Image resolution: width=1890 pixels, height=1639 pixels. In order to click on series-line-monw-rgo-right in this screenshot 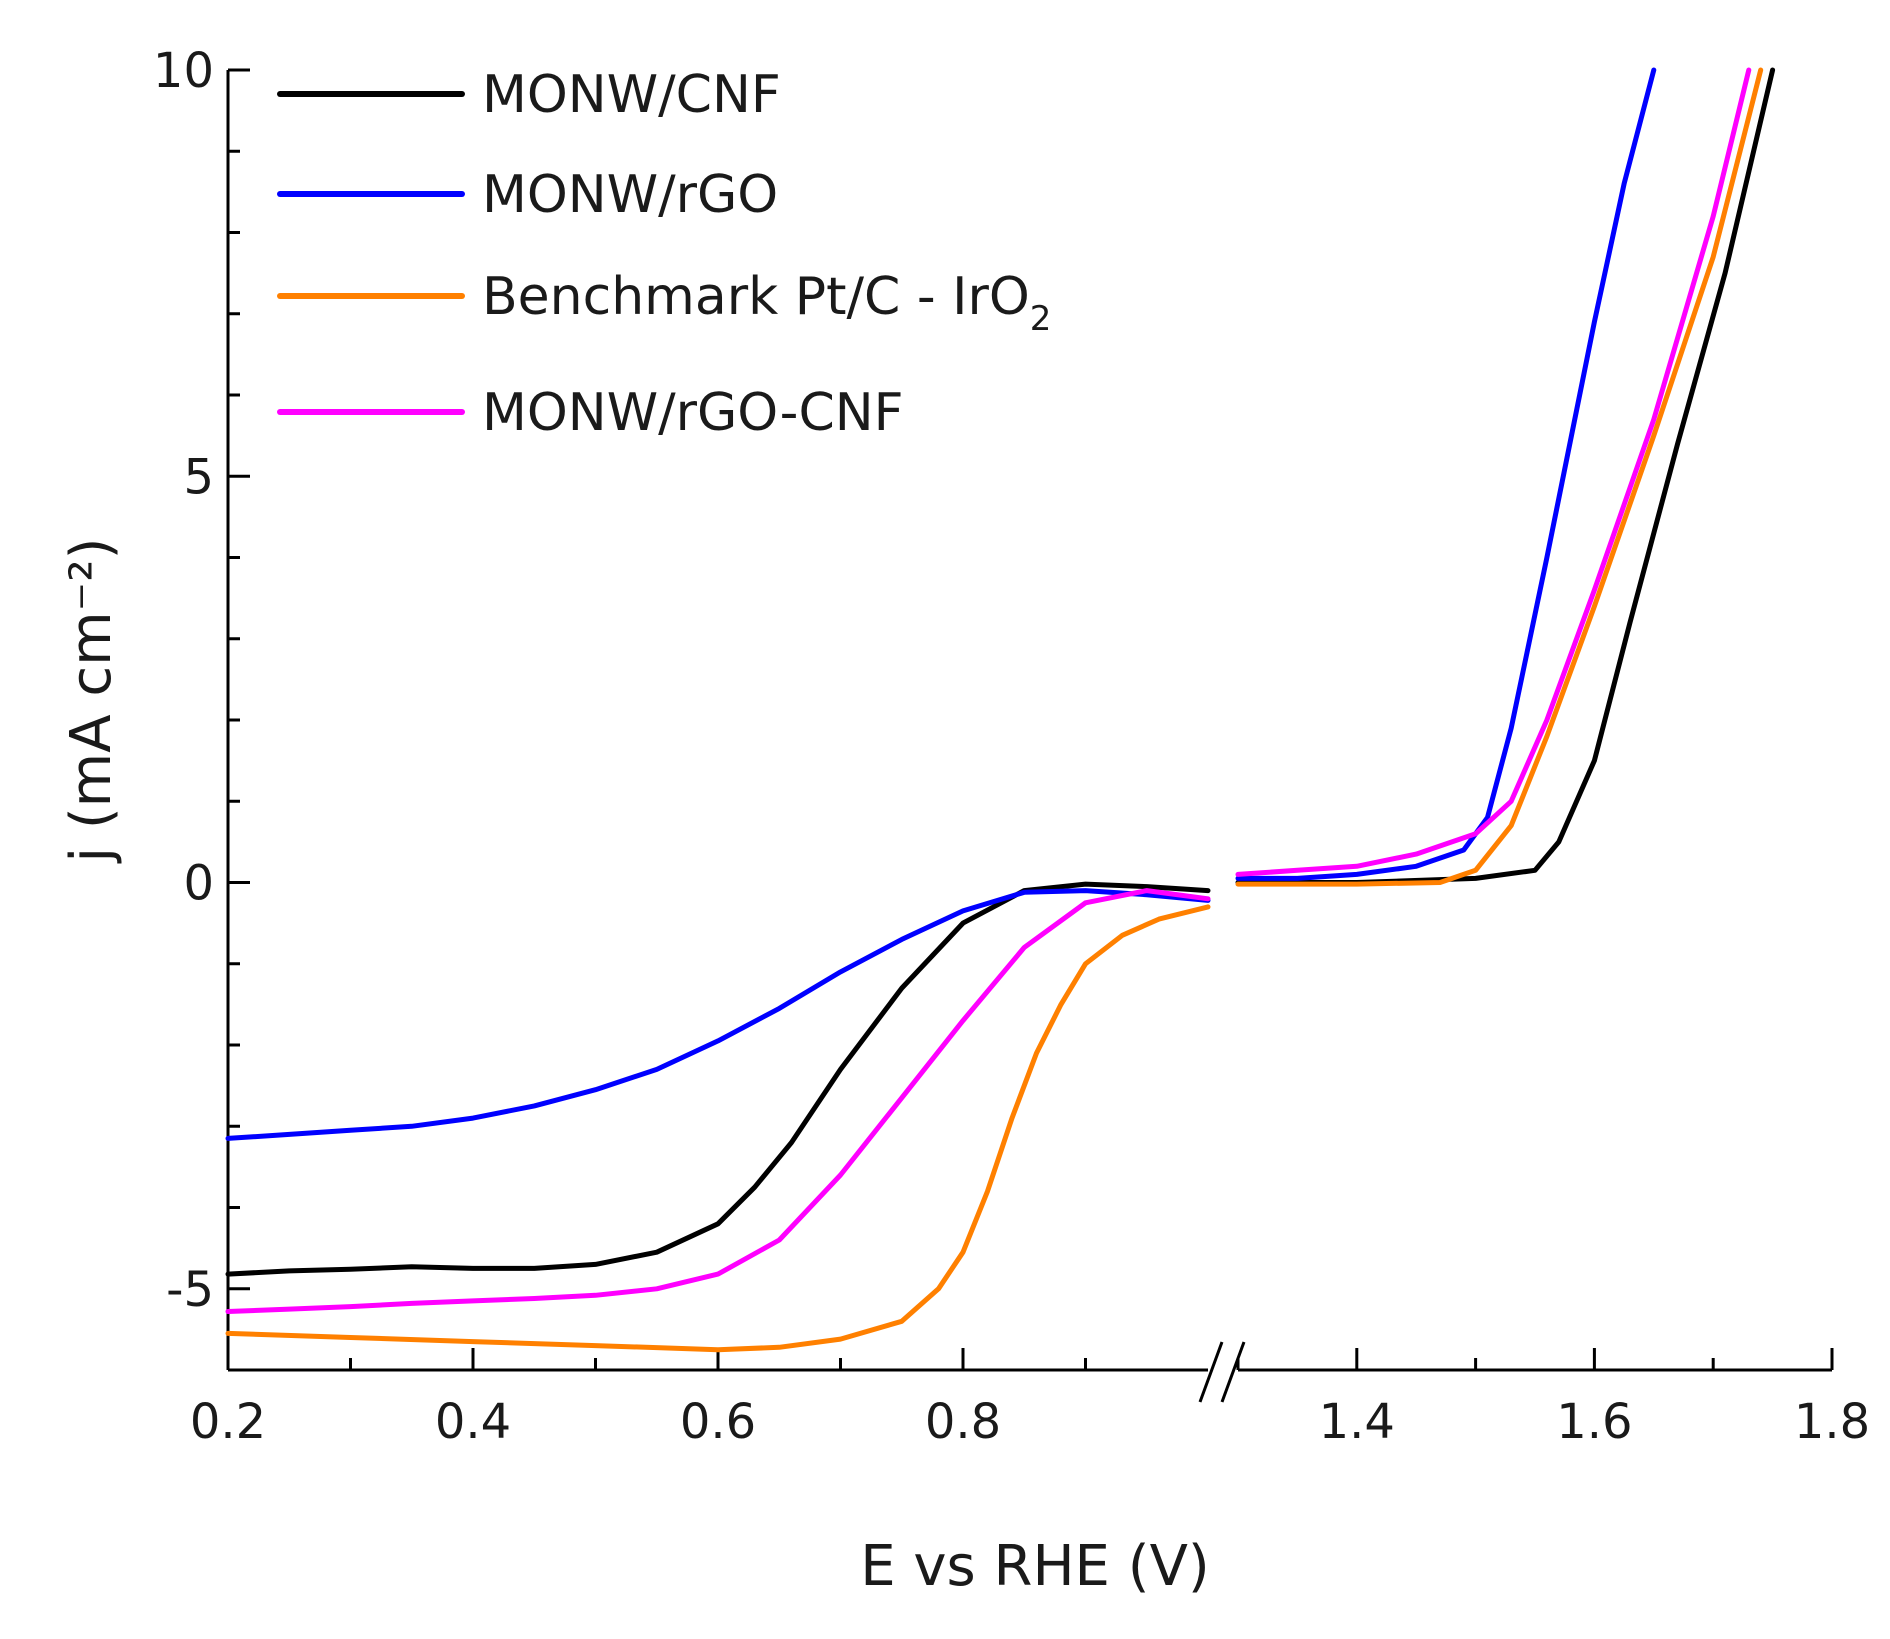, I will do `click(1446, 474)`.